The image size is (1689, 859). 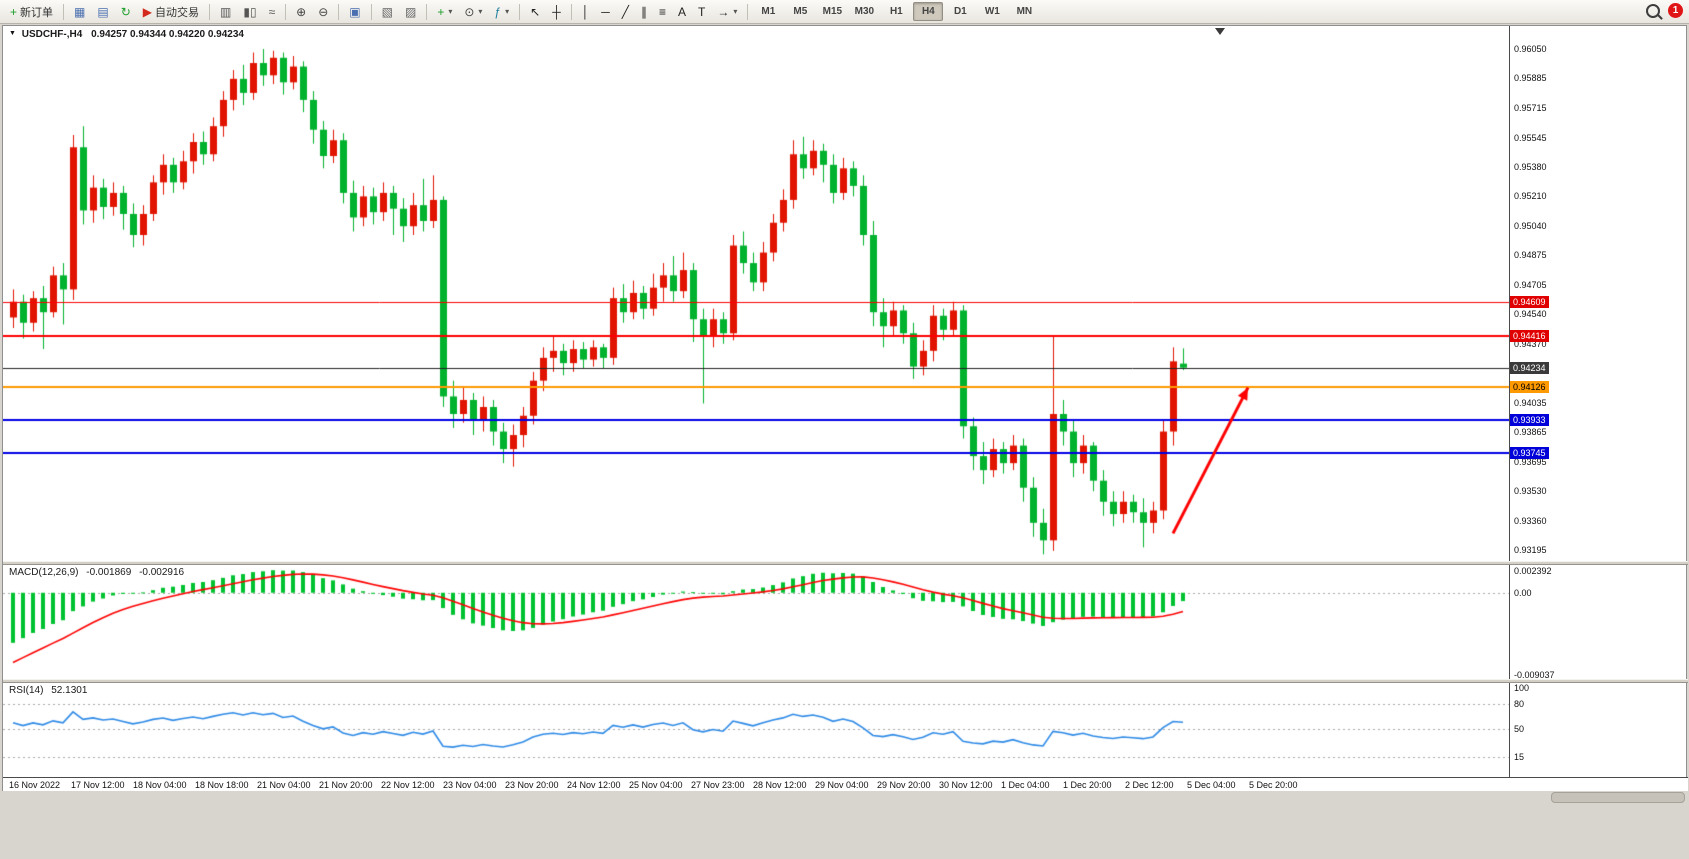 What do you see at coordinates (845, 681) in the screenshot?
I see `rsi-panel-splitter` at bounding box center [845, 681].